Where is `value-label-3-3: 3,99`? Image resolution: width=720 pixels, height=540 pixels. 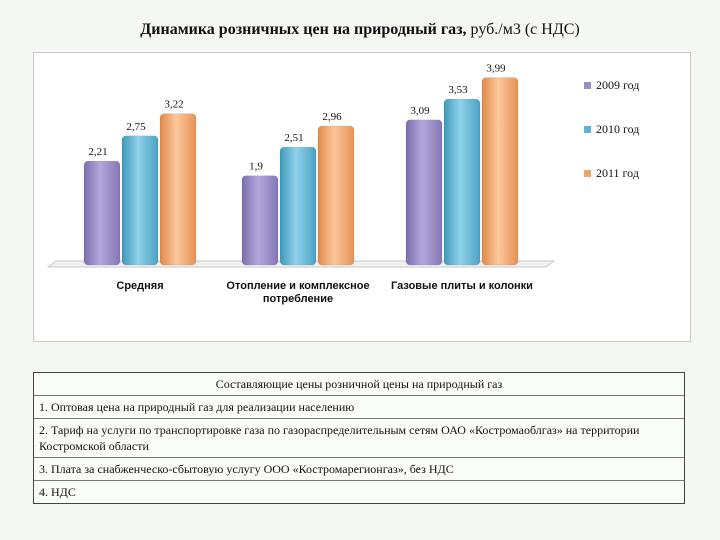
value-label-3-3: 3,99 is located at coordinates (496, 69).